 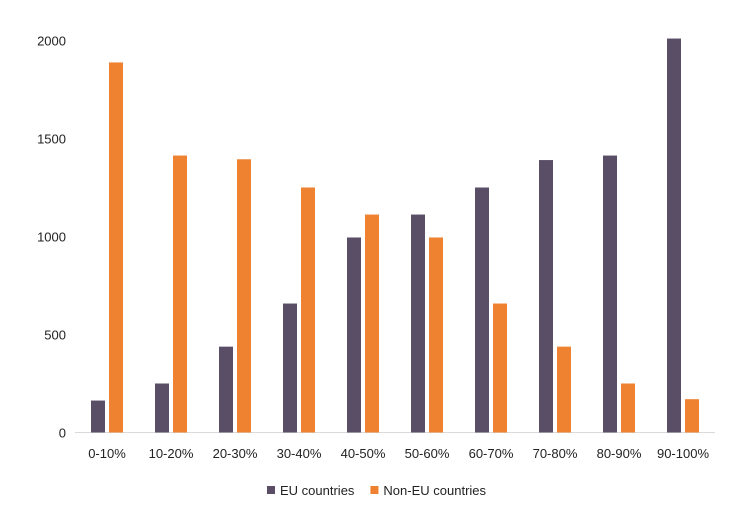 What do you see at coordinates (427, 453) in the screenshot?
I see `x-tick-label: 50-60%` at bounding box center [427, 453].